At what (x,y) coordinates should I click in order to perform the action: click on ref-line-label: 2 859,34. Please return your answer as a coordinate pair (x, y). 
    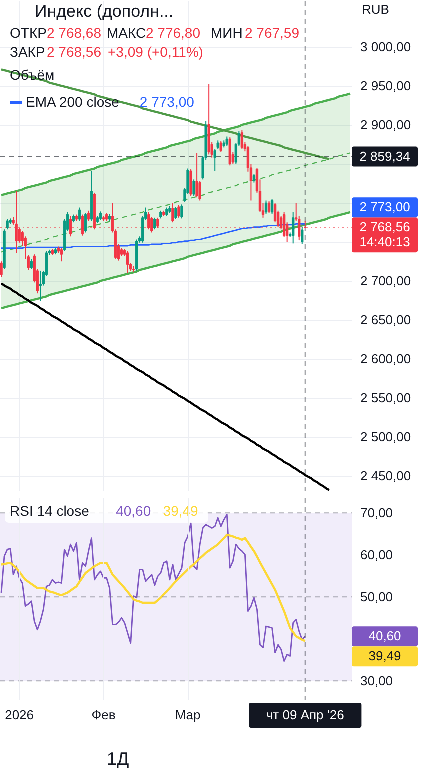
    Looking at the image, I should click on (385, 156).